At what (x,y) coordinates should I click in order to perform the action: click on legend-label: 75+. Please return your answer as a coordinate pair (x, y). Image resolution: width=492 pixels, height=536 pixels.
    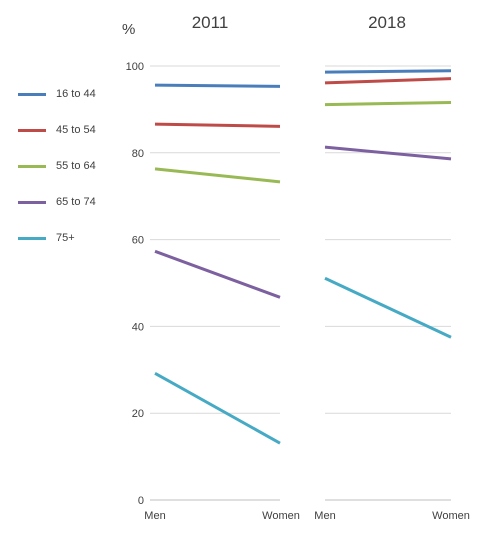
    Looking at the image, I should click on (65, 238).